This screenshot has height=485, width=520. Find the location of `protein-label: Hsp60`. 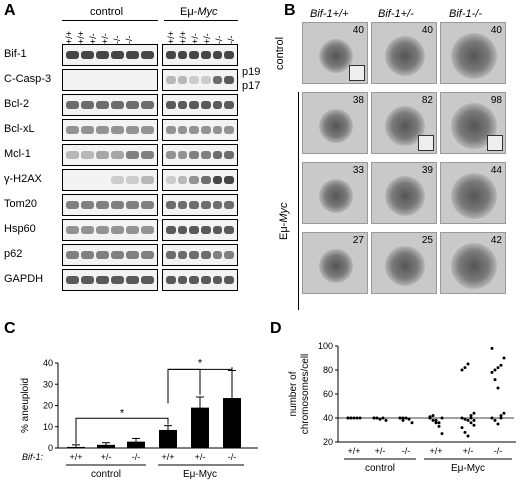

protein-label: Hsp60 is located at coordinates (20, 229).